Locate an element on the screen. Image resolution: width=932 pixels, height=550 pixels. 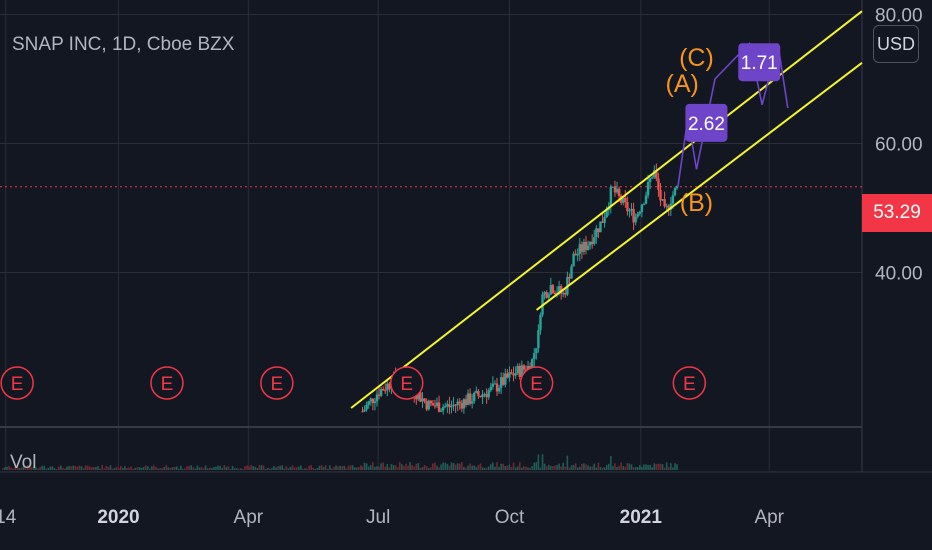
earnings-marker-label: E is located at coordinates (406, 384).